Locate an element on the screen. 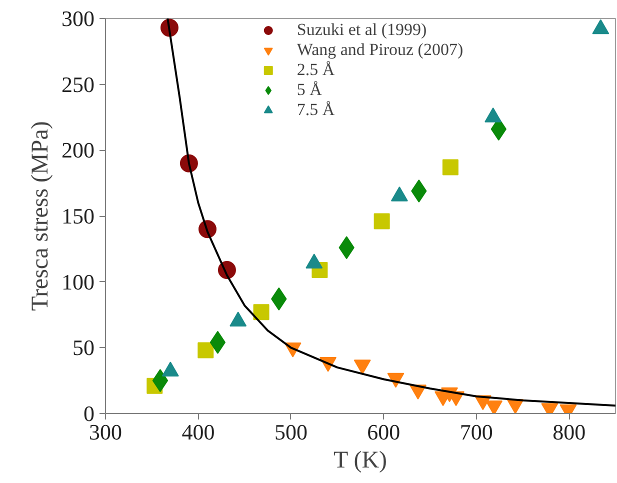 The width and height of the screenshot is (617, 483). y-tick-label: 300 is located at coordinates (78, 18).